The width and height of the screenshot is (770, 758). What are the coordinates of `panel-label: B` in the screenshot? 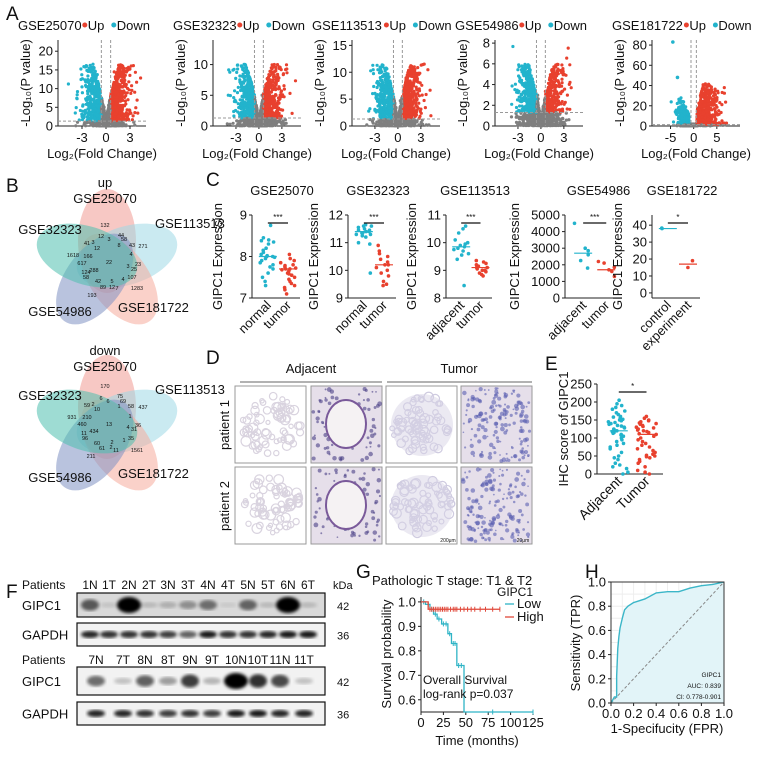 It's located at (12, 186).